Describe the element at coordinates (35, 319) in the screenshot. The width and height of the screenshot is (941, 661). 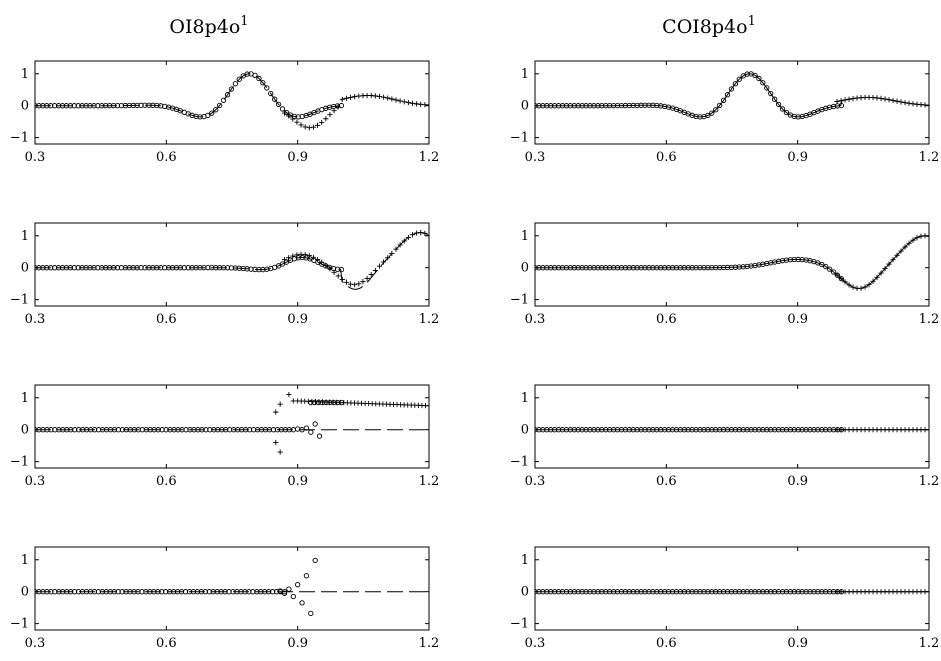
I see `x-tick-label: 0.3` at that location.